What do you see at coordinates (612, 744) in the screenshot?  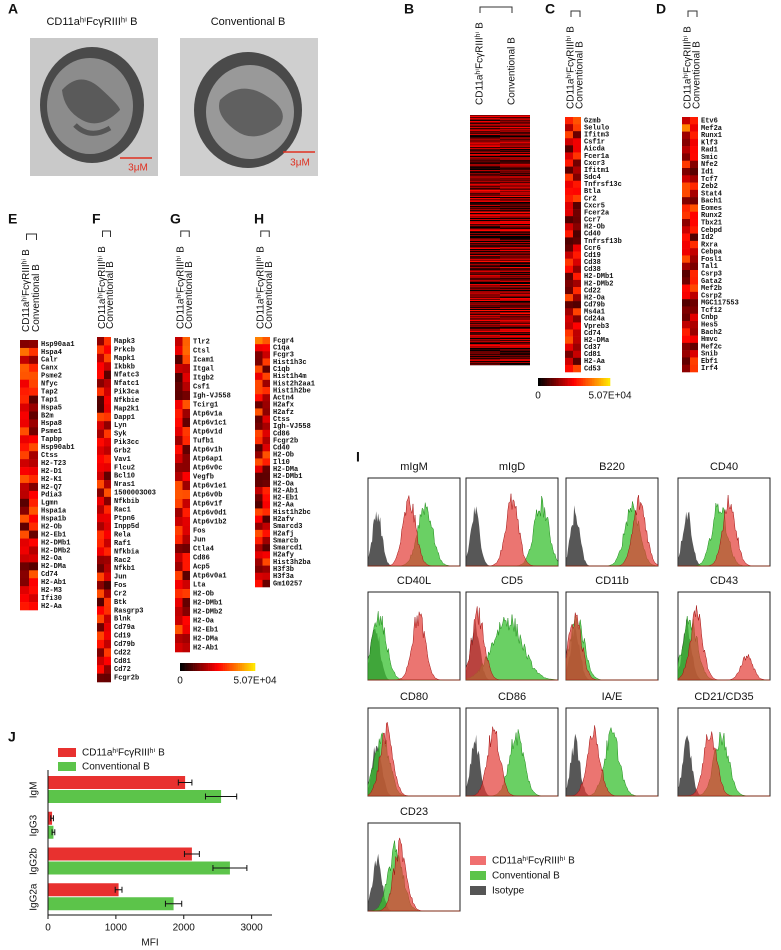 I see `histogram: IA/E` at bounding box center [612, 744].